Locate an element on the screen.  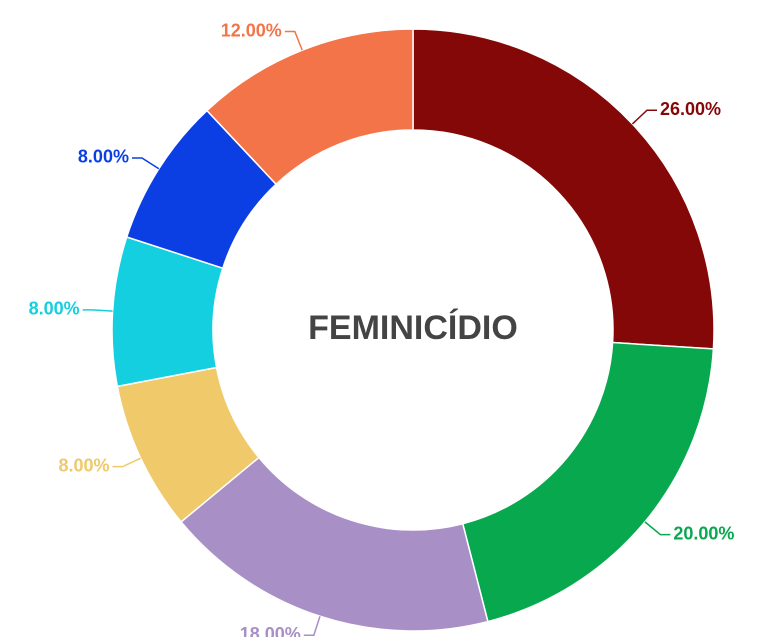
data-label: 20.00% is located at coordinates (703, 533).